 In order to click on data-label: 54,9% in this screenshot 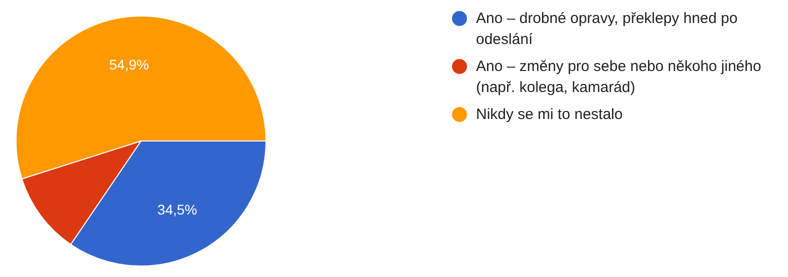, I will do `click(129, 64)`.